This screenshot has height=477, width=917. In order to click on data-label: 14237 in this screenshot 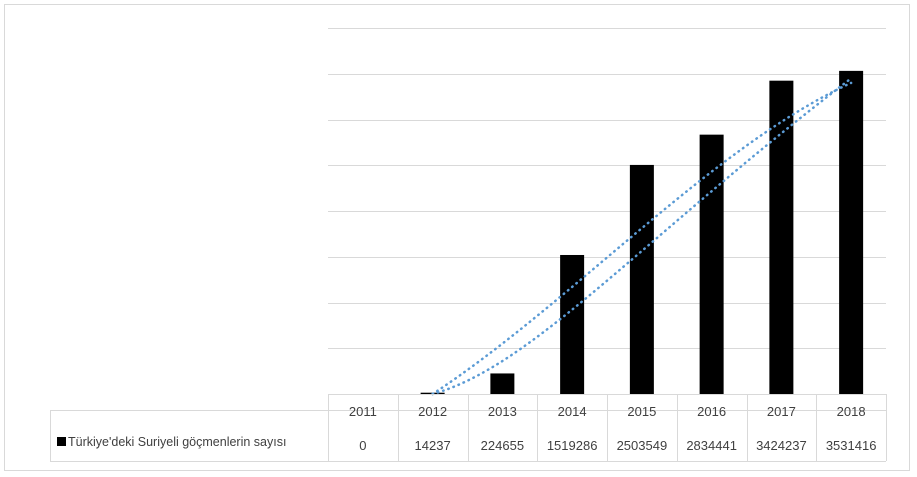, I will do `click(433, 445)`.